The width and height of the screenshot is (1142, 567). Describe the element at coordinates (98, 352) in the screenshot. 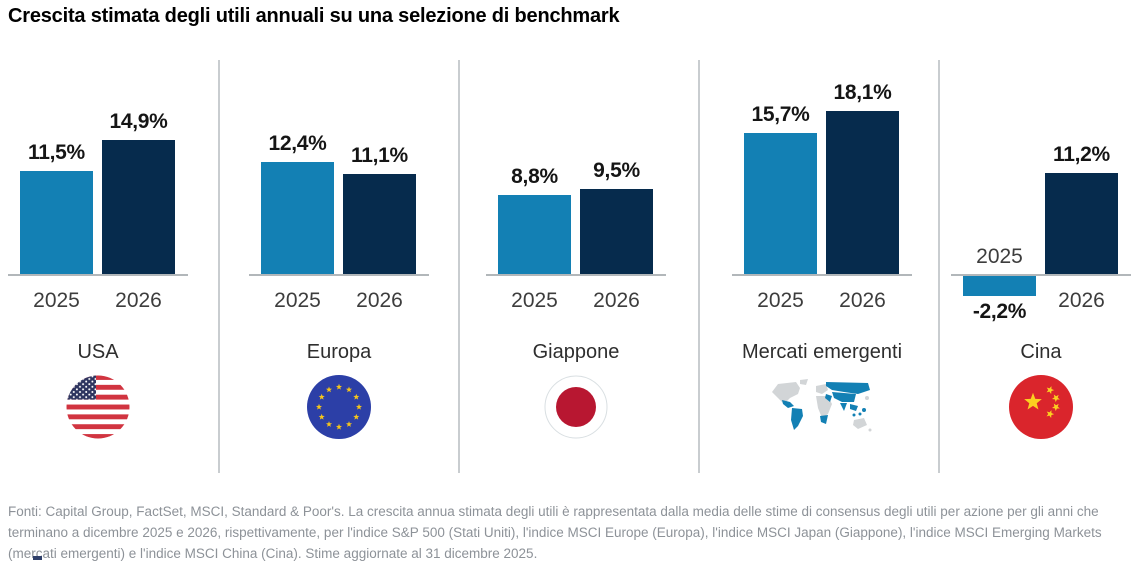

I see `country-label: USA` at that location.